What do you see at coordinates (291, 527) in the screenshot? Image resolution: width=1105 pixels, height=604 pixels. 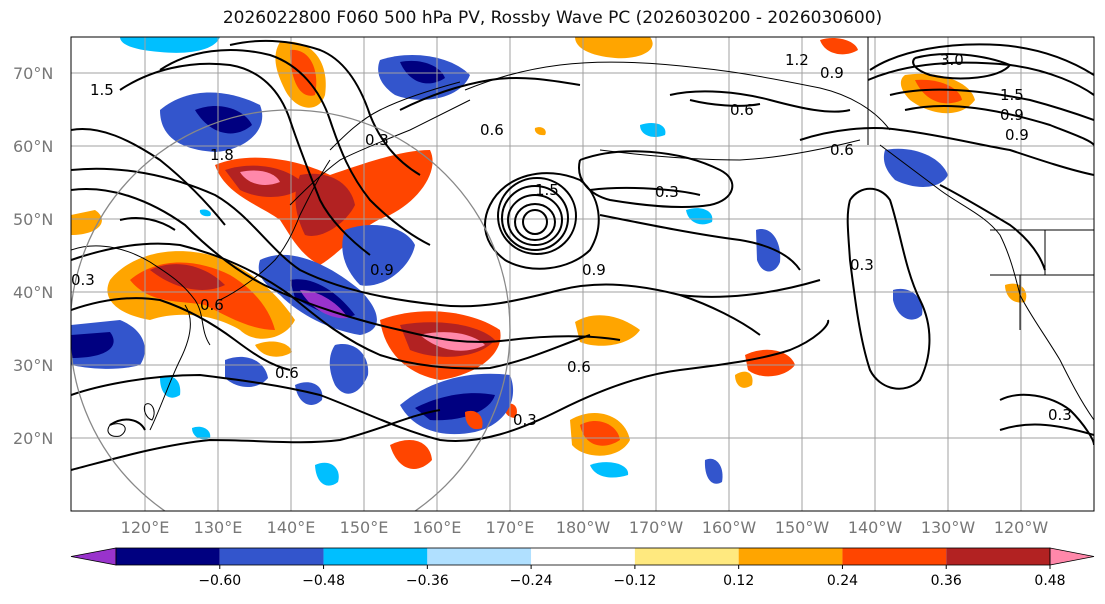 I see `lon-tick-label: 140°E` at bounding box center [291, 527].